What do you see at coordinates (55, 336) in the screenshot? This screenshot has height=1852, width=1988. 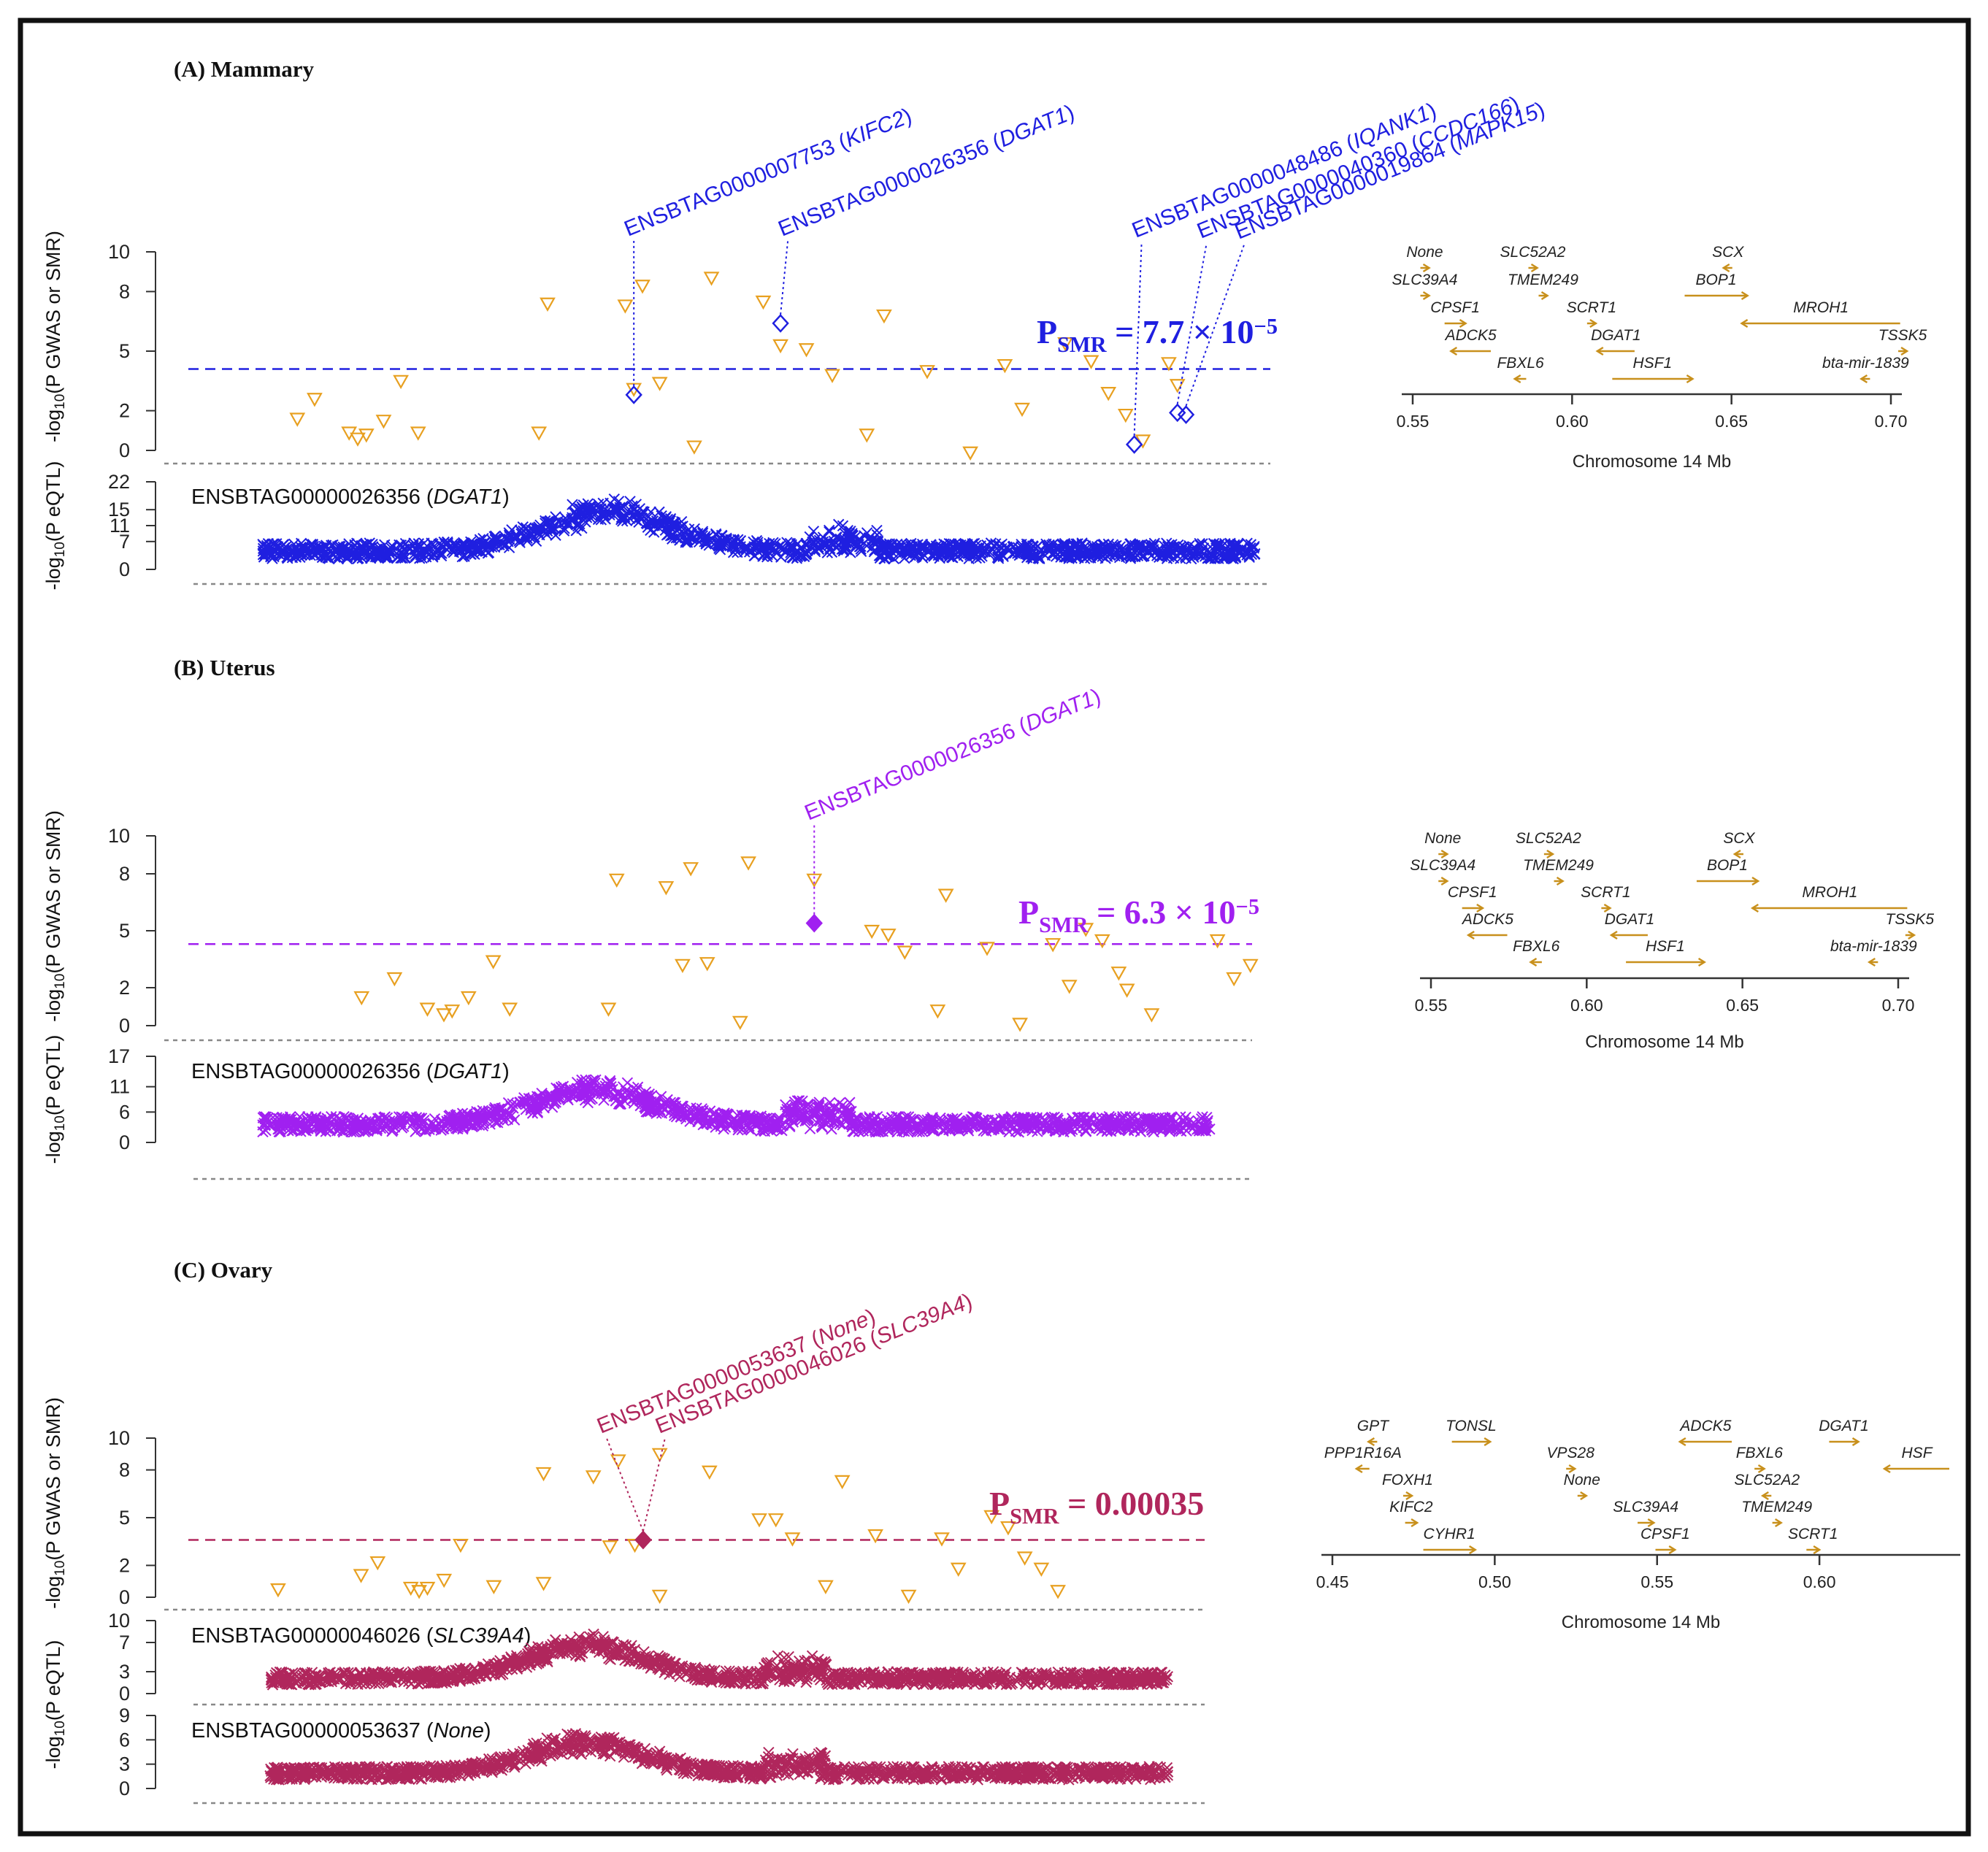 I see `gwas-y-label: -log10(P GWAS or SMR)` at bounding box center [55, 336].